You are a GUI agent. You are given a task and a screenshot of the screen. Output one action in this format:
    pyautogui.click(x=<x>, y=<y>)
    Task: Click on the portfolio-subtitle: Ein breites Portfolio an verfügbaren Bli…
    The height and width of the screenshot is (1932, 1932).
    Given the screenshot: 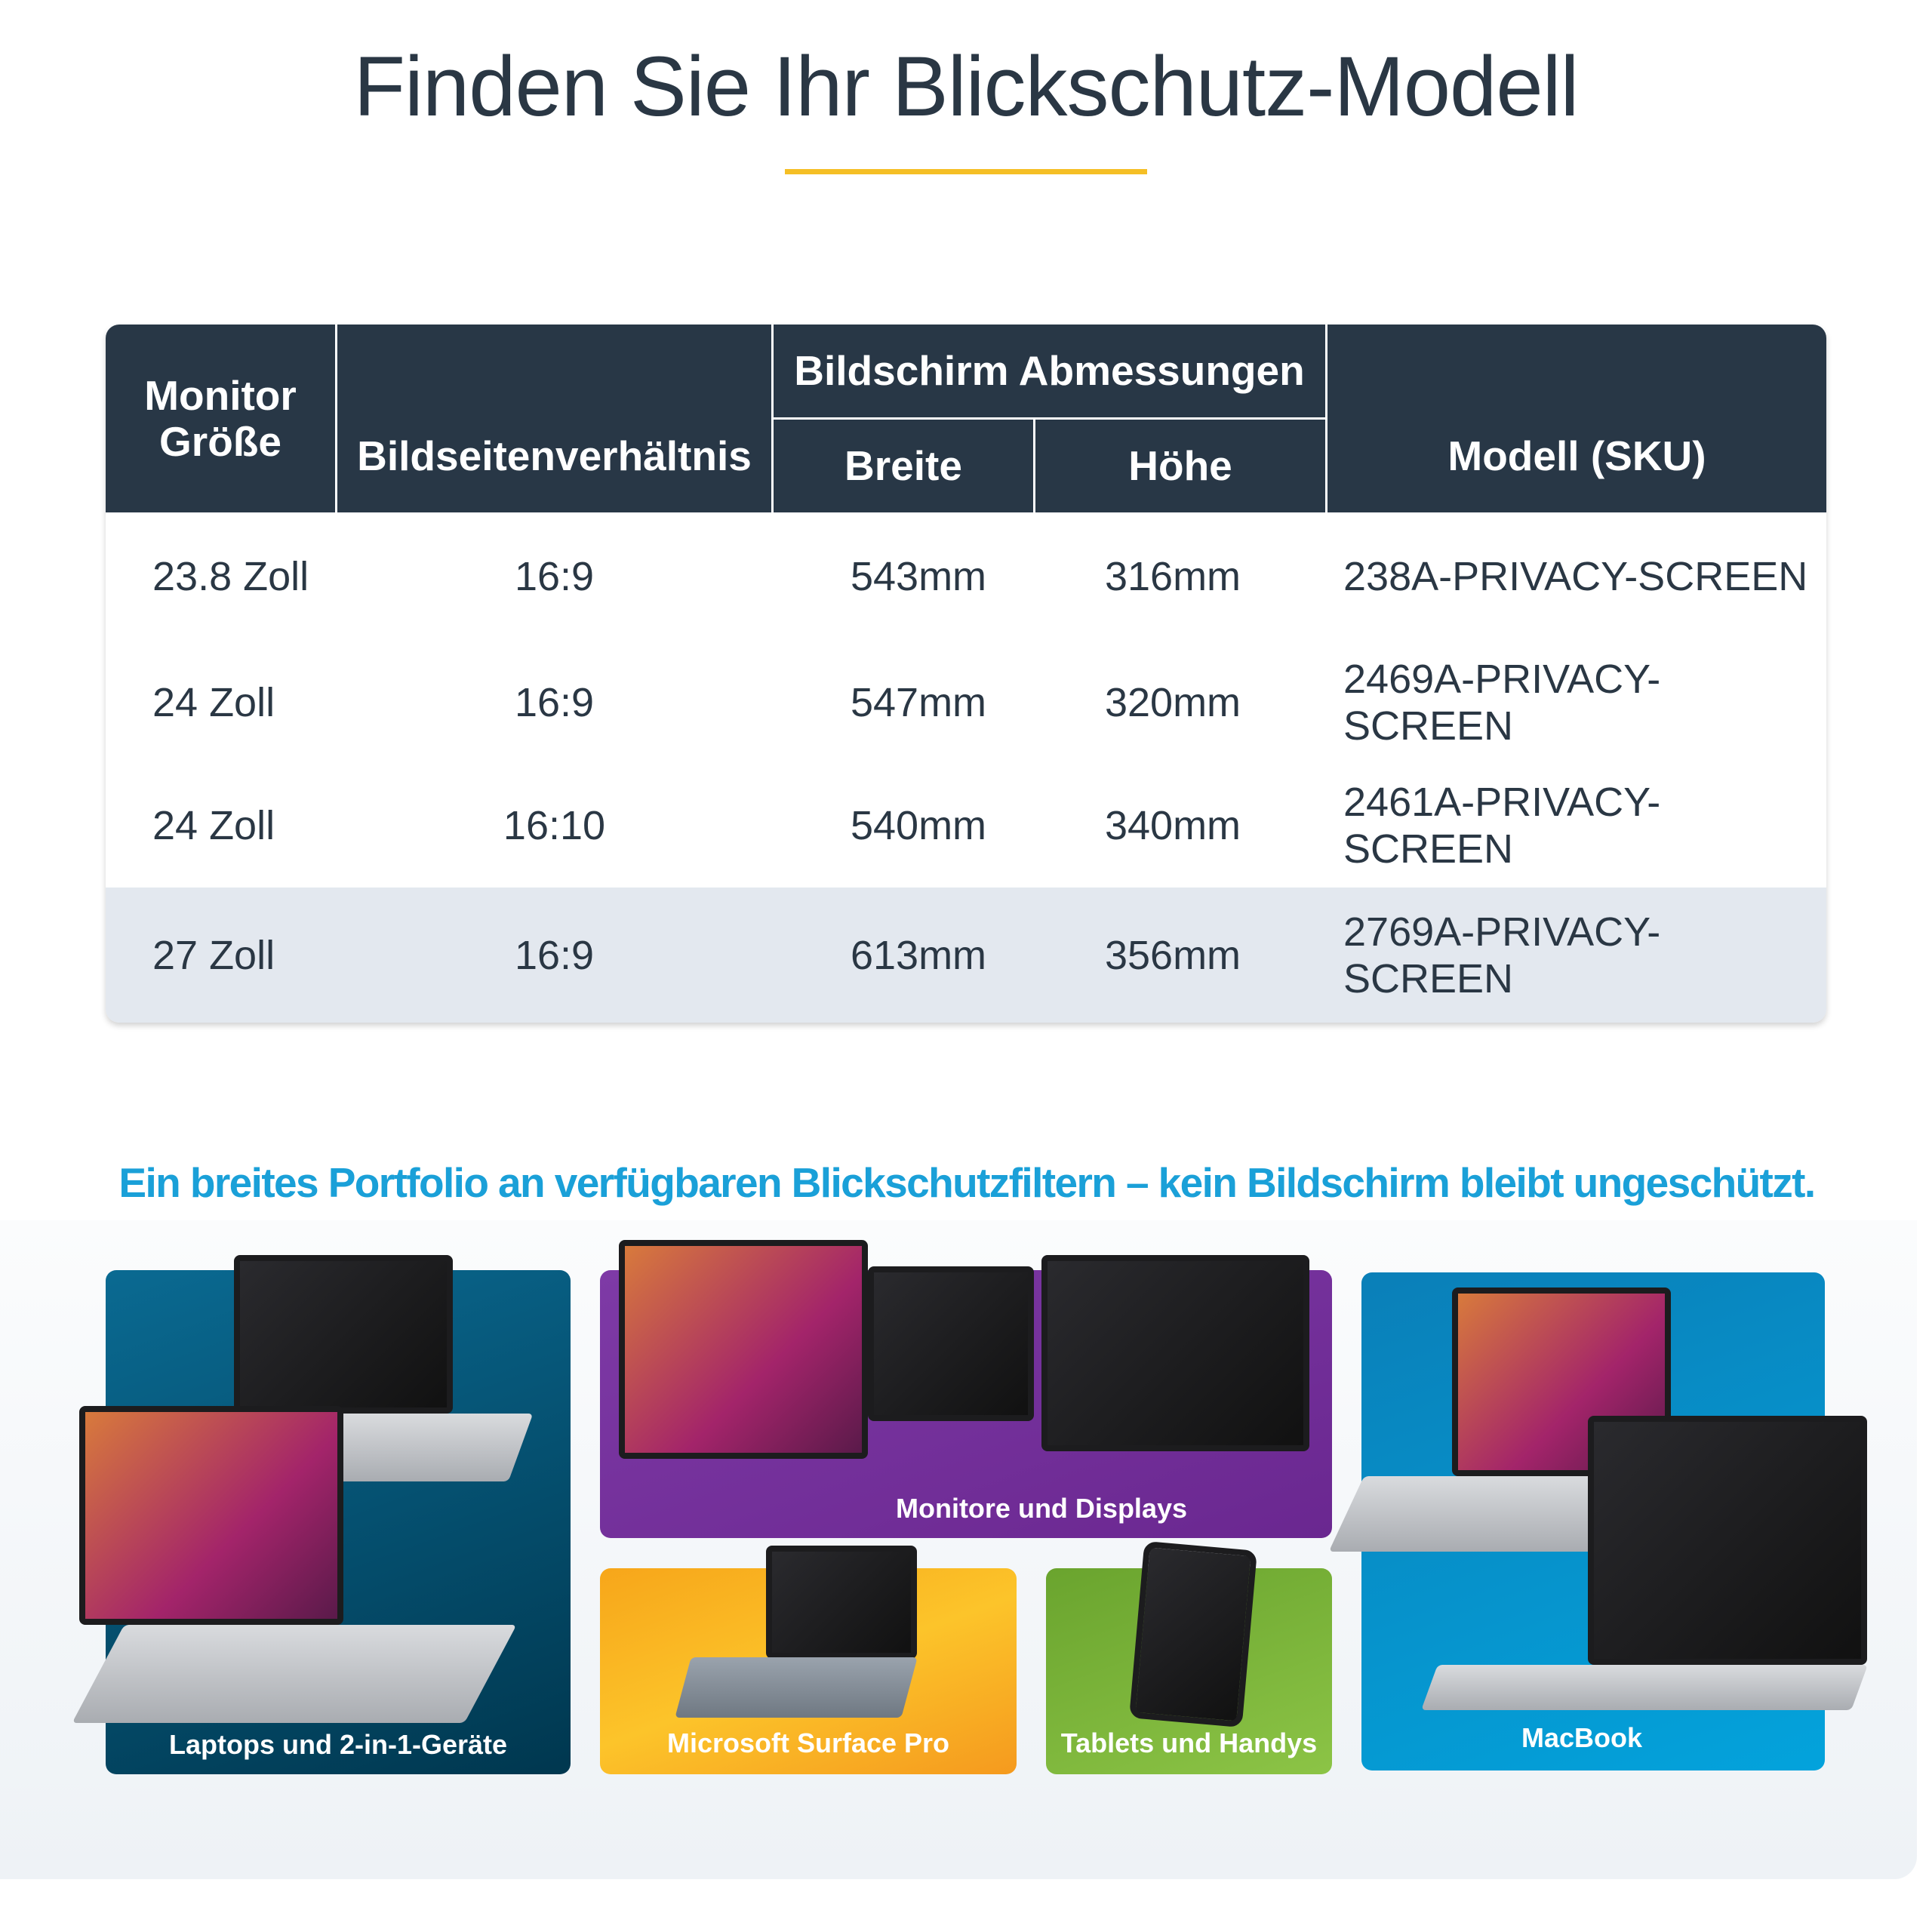 What is the action you would take?
    pyautogui.click(x=967, y=1182)
    